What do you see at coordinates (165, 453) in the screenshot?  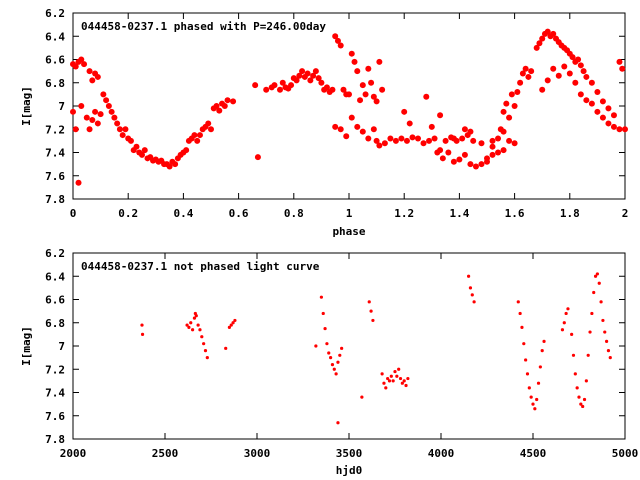 I see `x-tick-label: 2500` at bounding box center [165, 453].